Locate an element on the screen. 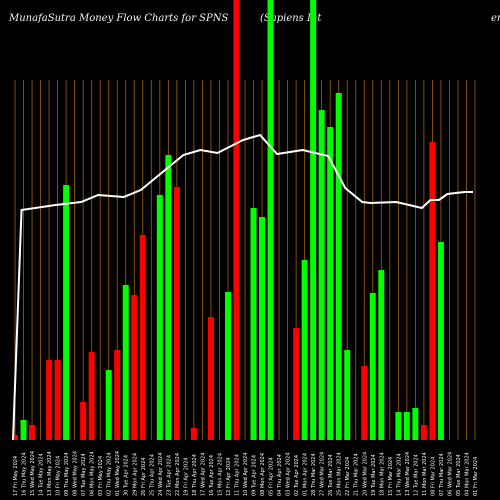 This screenshot has width=500, height=500. x-tick-label: 17 Fri May 2024 is located at coordinates (16, 476).